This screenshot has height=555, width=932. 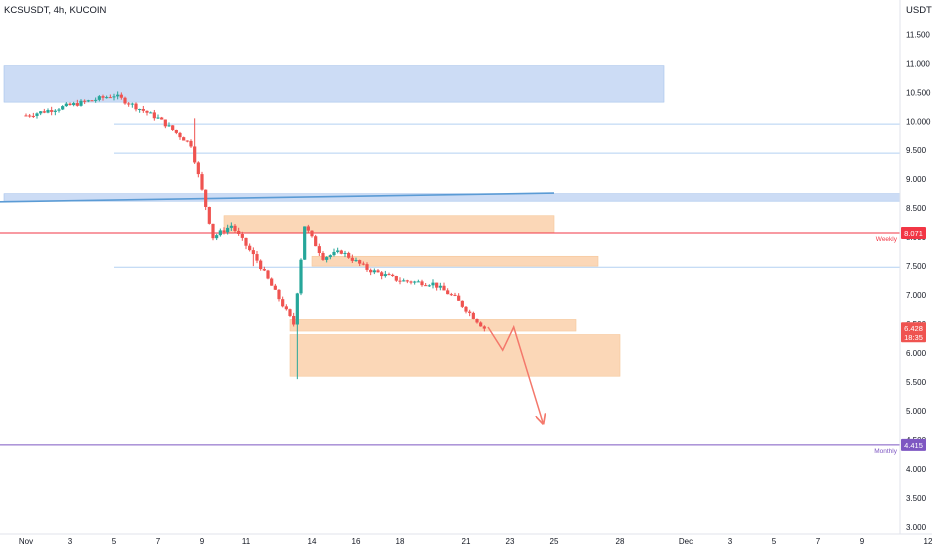 I want to click on price-tick-label: 6.000, so click(x=916, y=353).